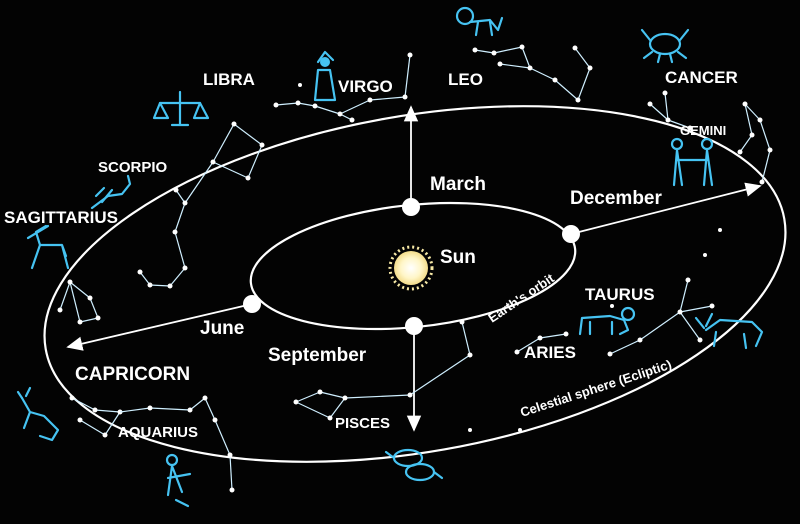  What do you see at coordinates (458, 257) in the screenshot?
I see `sun-label: Sun` at bounding box center [458, 257].